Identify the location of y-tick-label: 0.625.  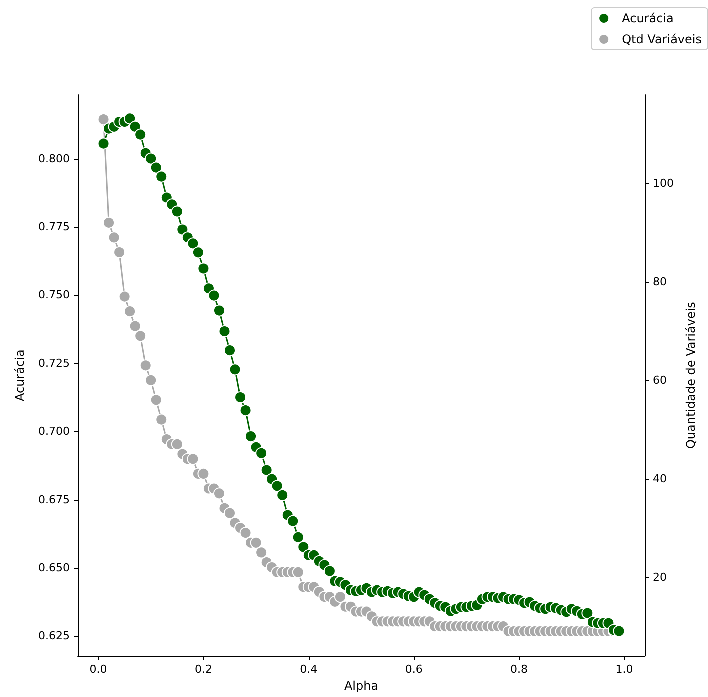
(54, 636).